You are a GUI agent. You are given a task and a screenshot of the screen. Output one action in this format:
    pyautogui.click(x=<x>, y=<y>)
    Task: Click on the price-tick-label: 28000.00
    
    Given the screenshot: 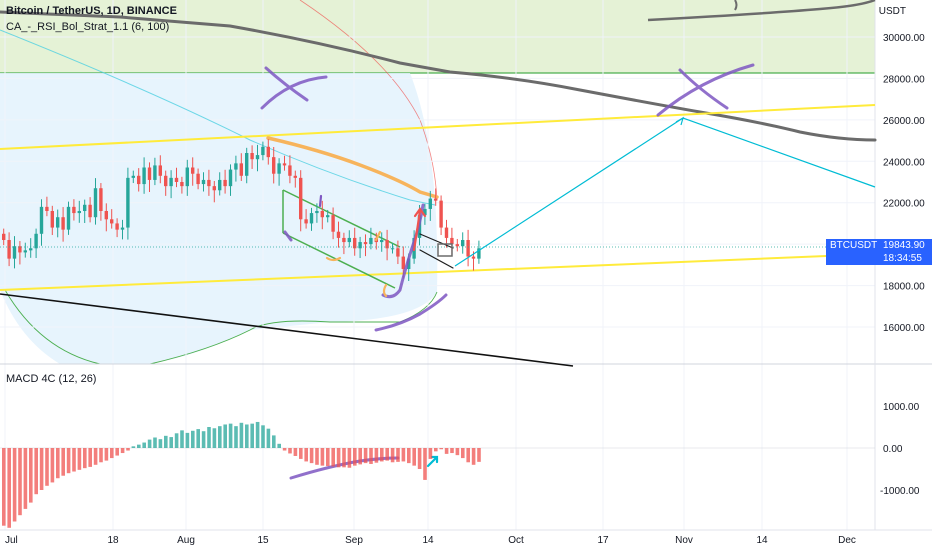 What is the action you would take?
    pyautogui.click(x=904, y=79)
    